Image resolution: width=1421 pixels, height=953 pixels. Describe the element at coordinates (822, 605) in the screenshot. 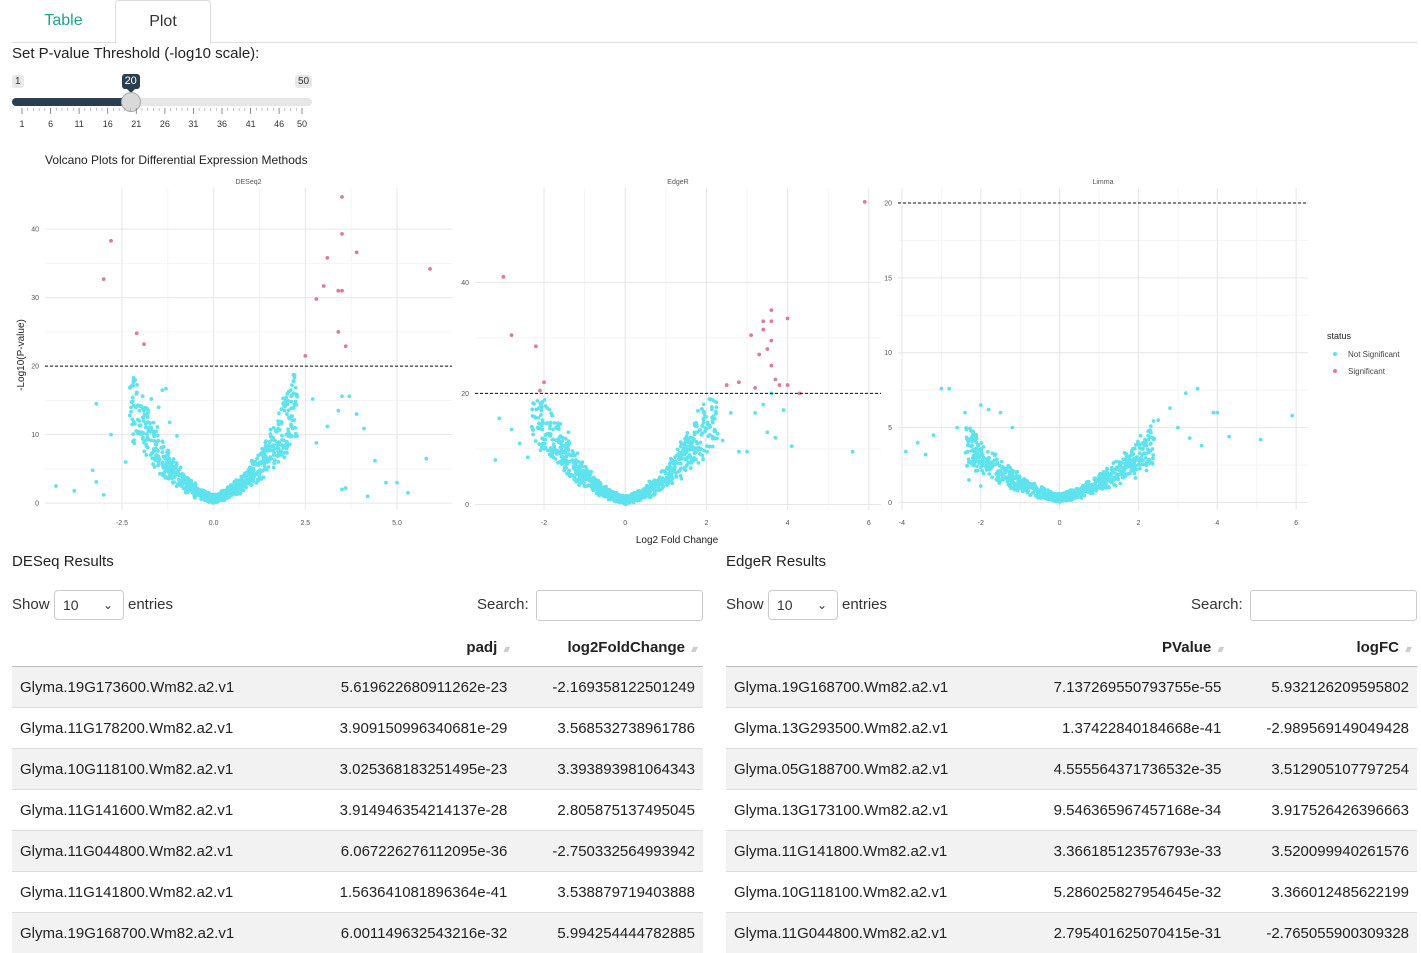

I see `chevron-down-icon: ⌄` at that location.